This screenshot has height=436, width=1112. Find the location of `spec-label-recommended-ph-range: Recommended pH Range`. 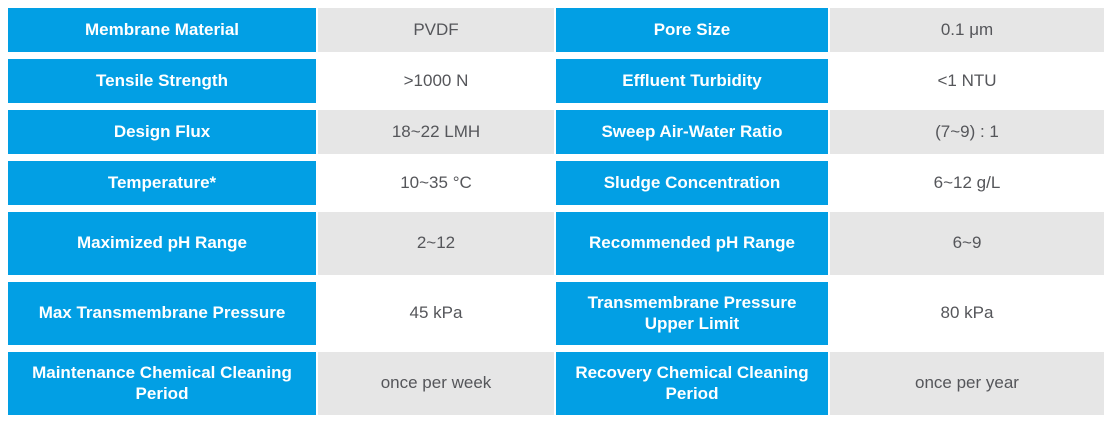

spec-label-recommended-ph-range: Recommended pH Range is located at coordinates (692, 243).